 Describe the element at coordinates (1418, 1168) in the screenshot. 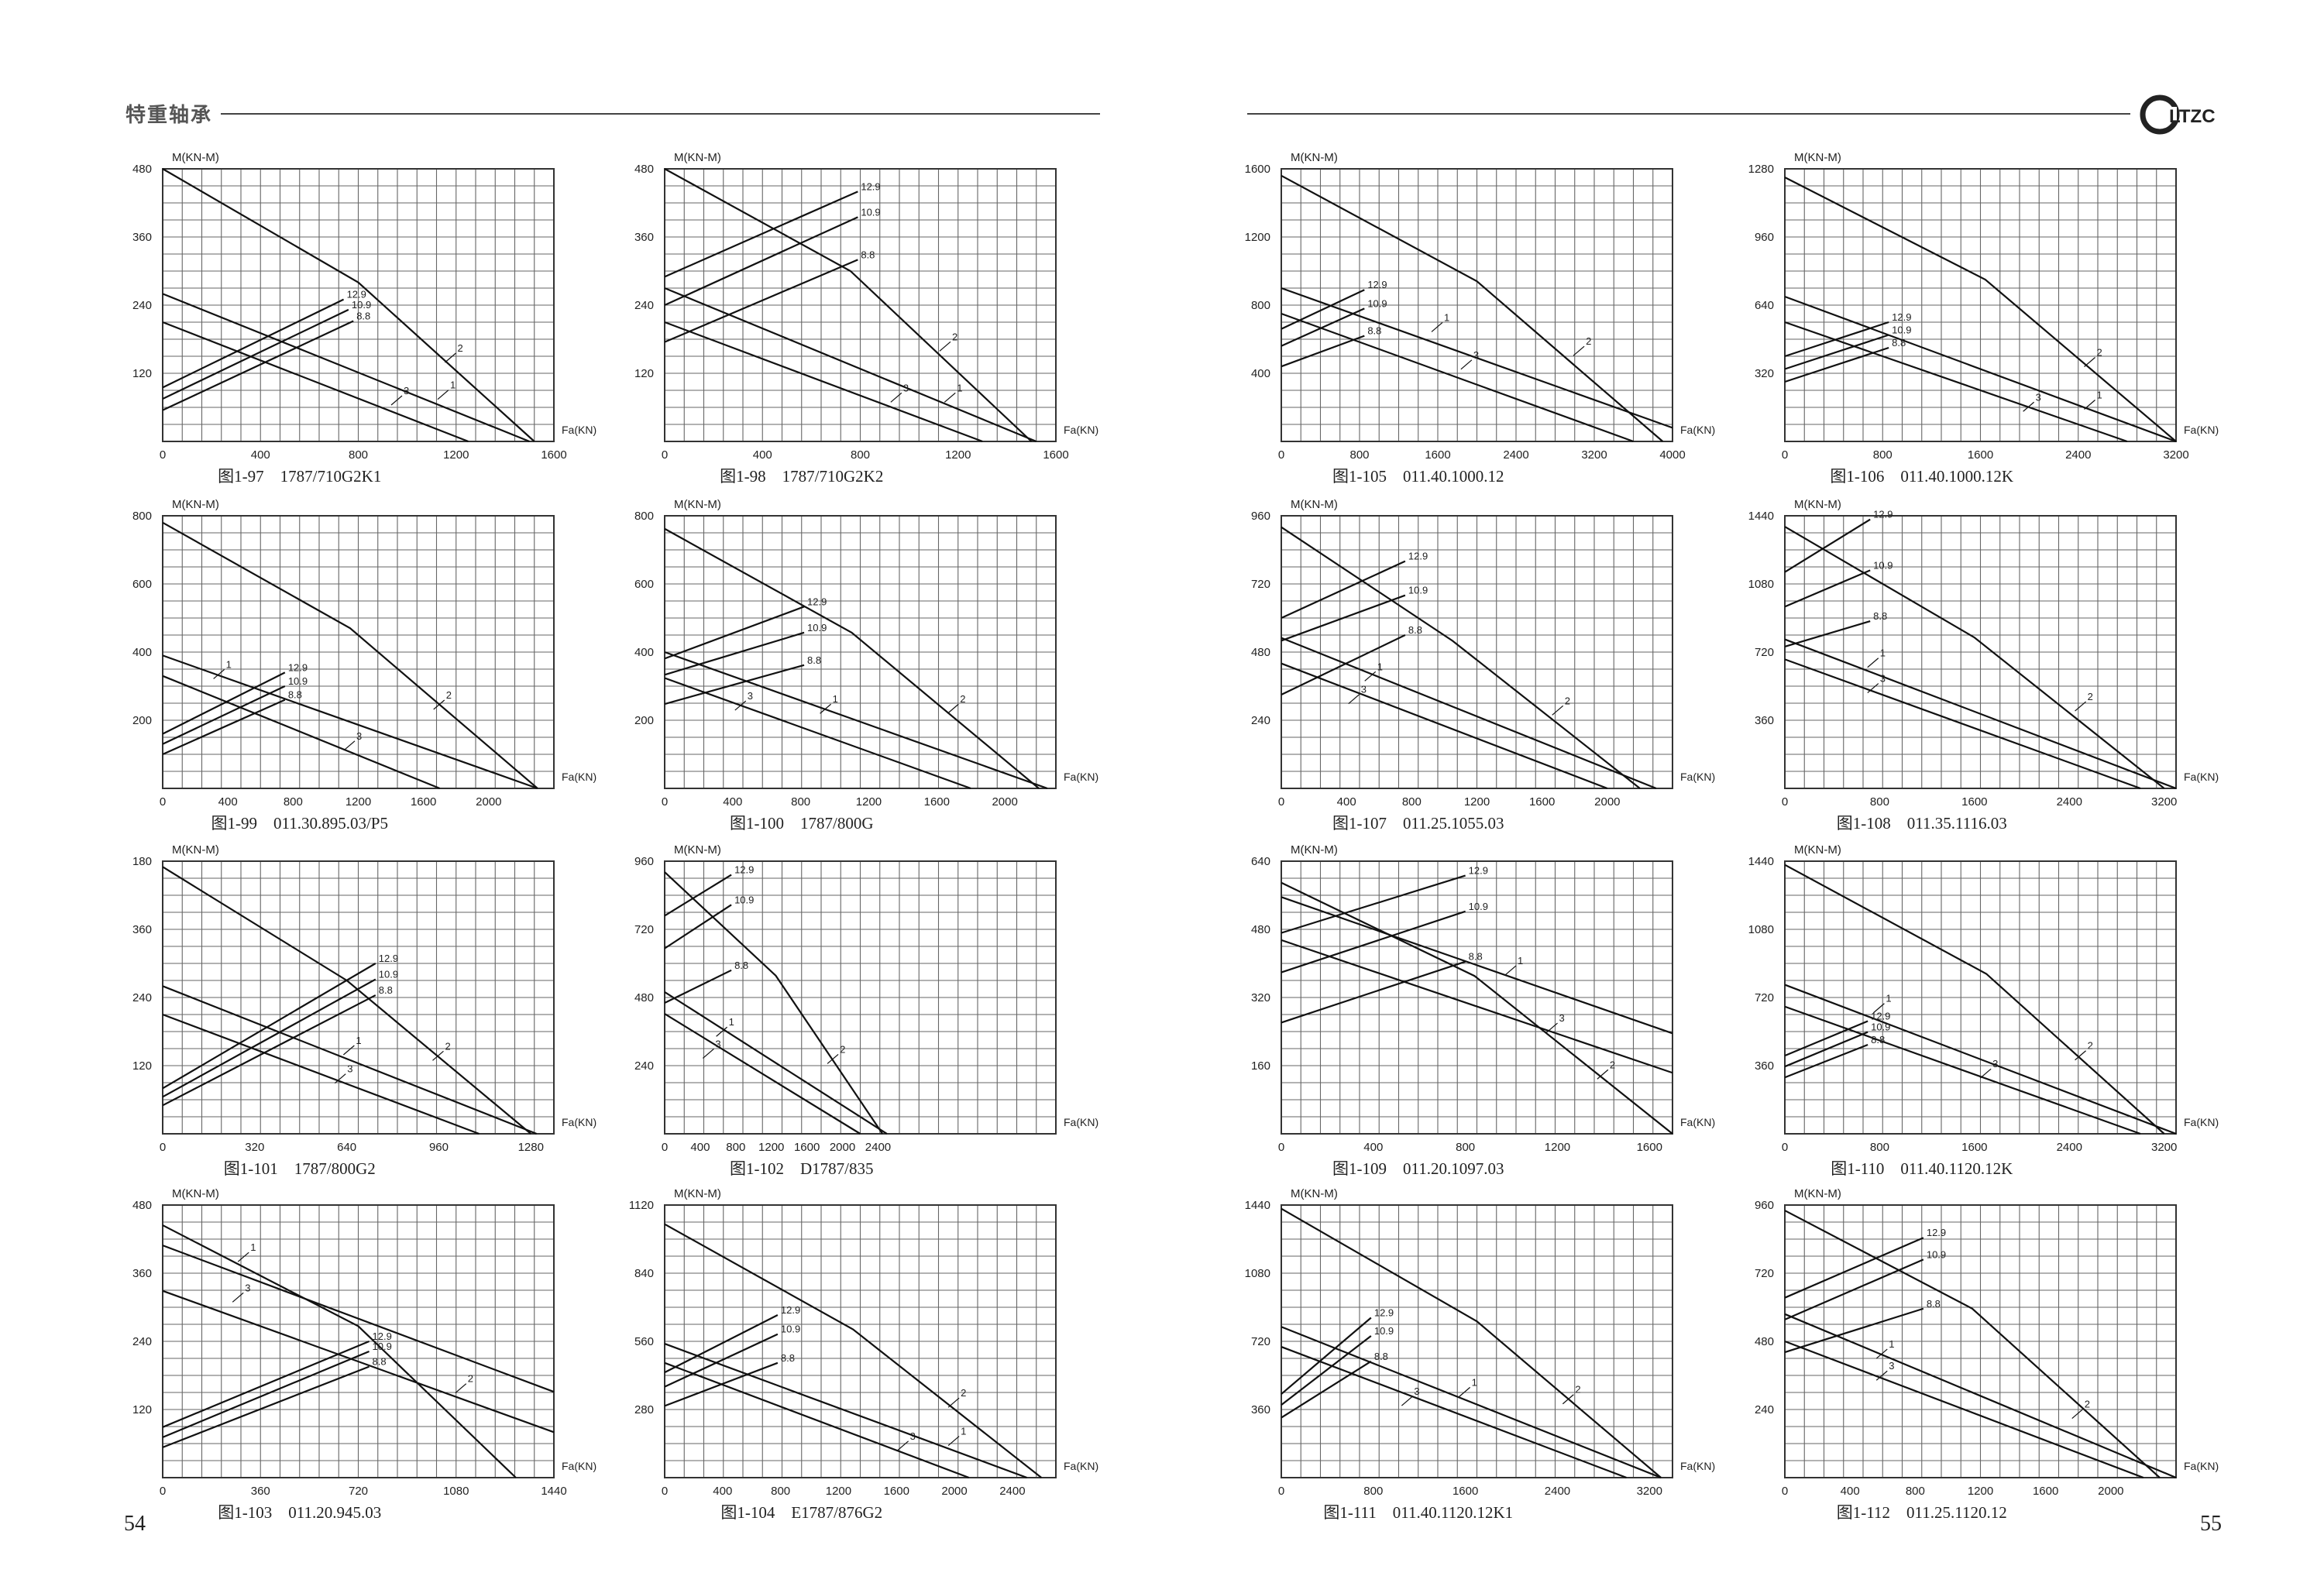

I see `chart-caption: 图1-109 011.20.1097.03` at that location.